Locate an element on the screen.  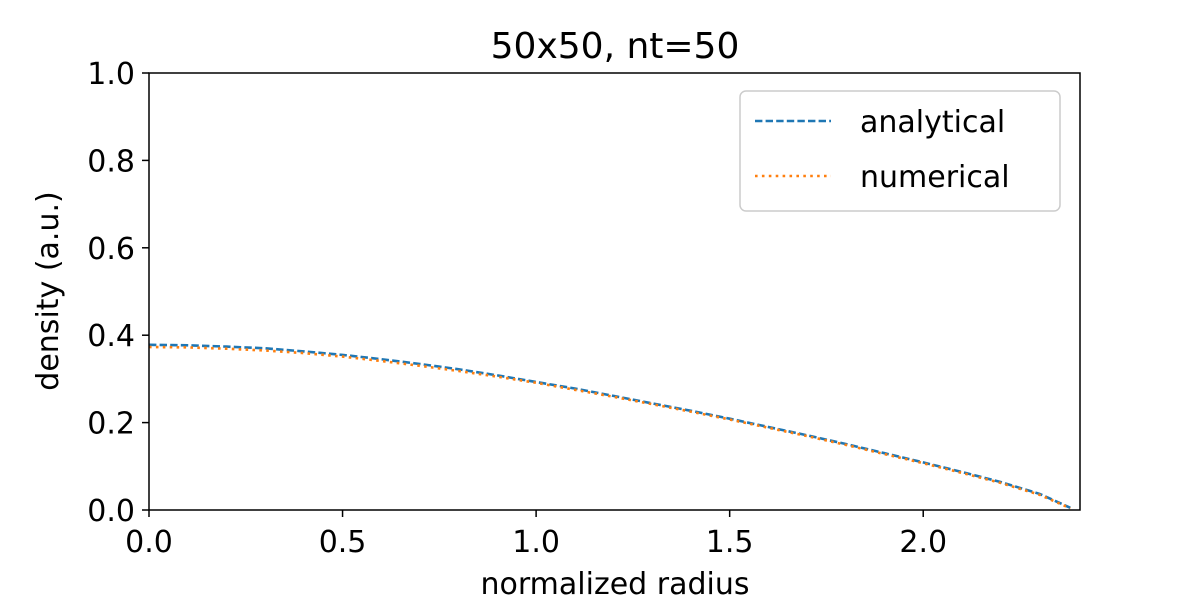
y-tick-label: 0.2 is located at coordinates (111, 424).